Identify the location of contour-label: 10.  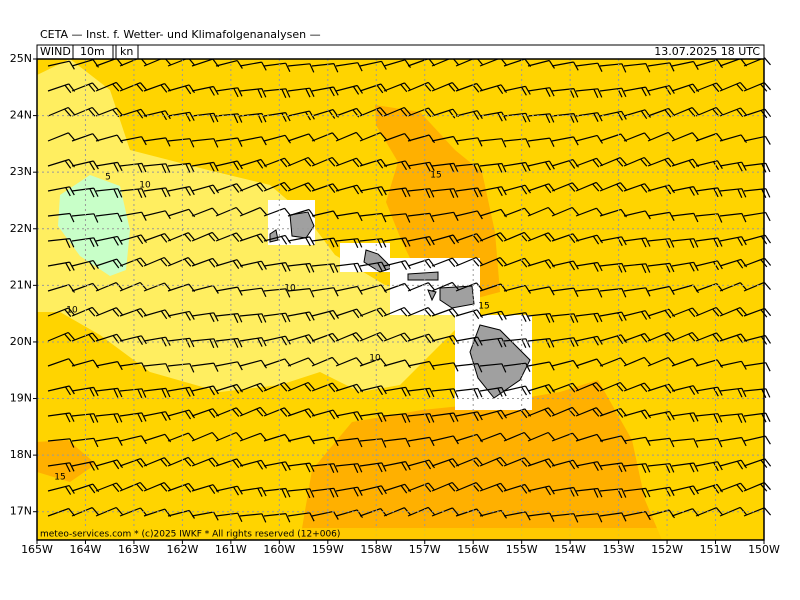
(290, 289).